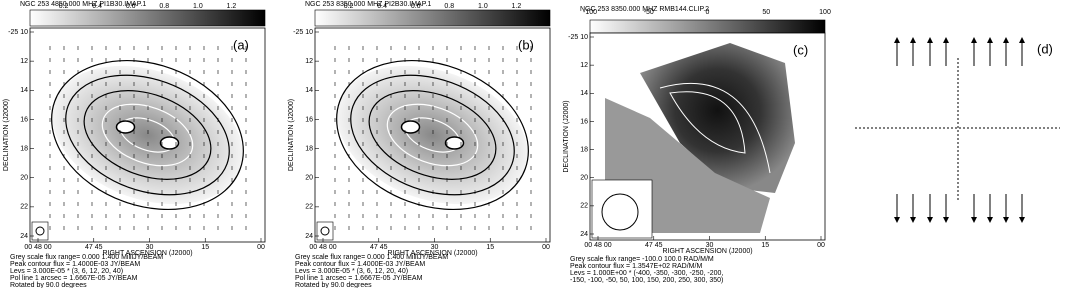  I want to click on colorbar-tick-label: -100, so click(590, 12).